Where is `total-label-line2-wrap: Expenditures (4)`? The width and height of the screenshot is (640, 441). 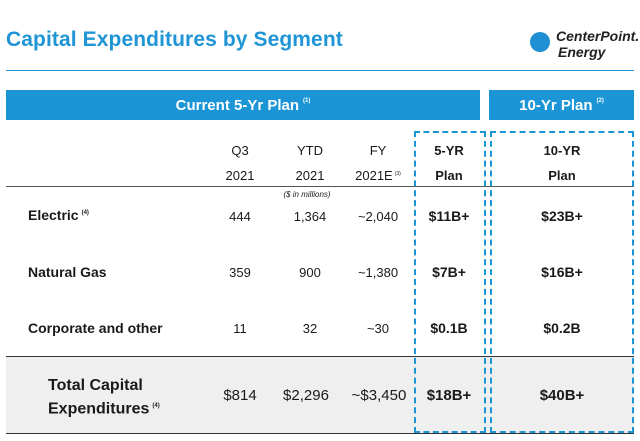 total-label-line2-wrap: Expenditures (4) is located at coordinates (104, 407).